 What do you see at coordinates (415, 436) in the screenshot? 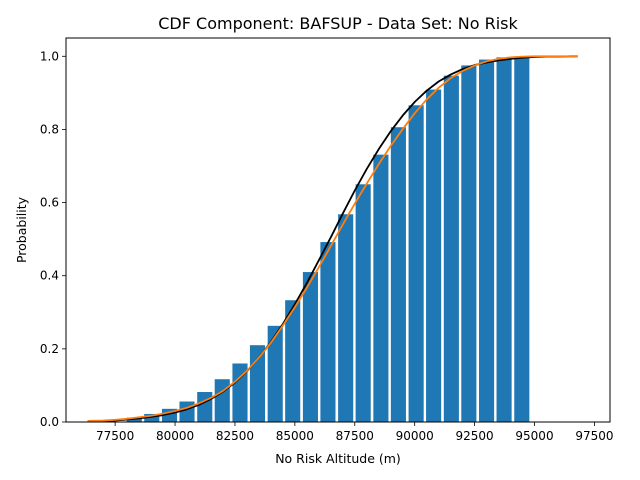
I see `x-tick-label: 90000` at bounding box center [415, 436].